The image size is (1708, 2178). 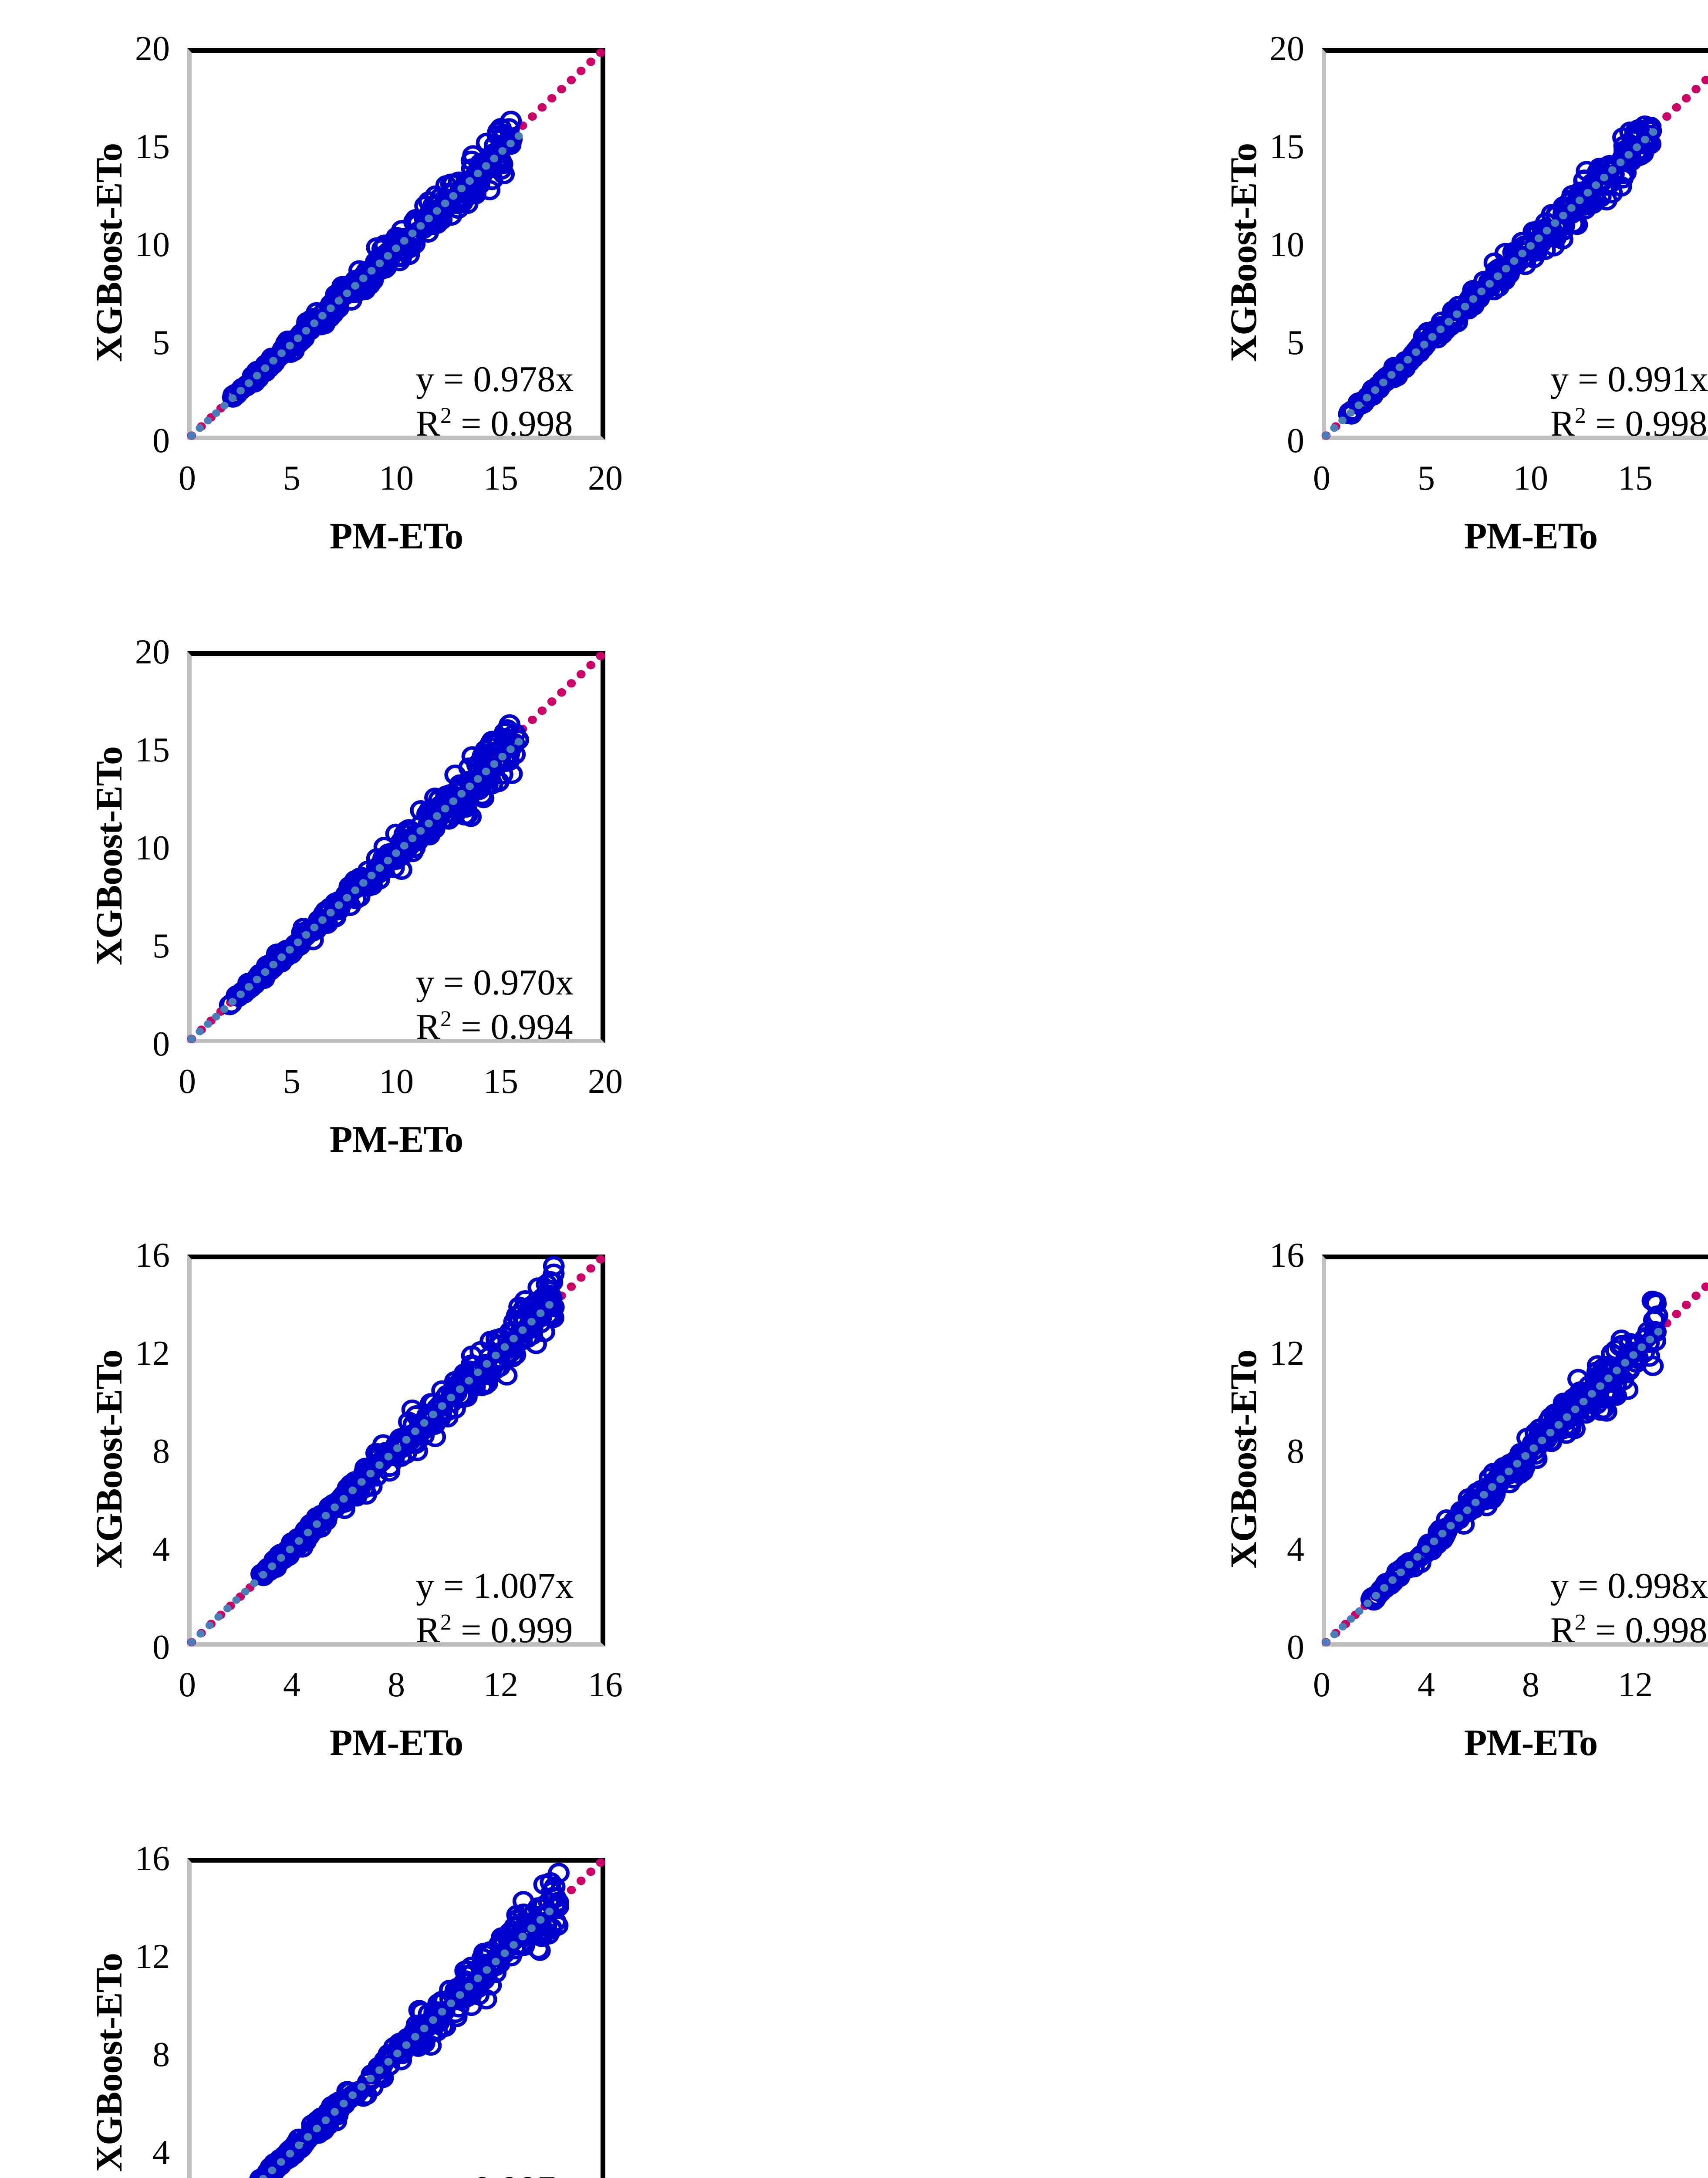 I want to click on regression-annotation-5: y = 0.998x R2 = 0.998, so click(x=1629, y=1608).